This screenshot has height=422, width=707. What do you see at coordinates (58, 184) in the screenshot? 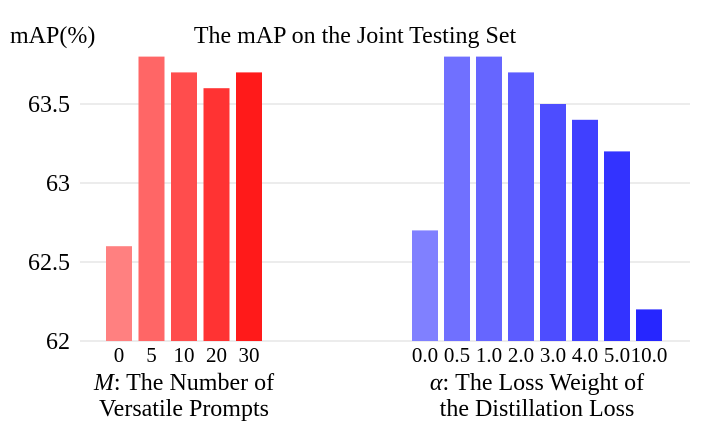
I see `y-tick-label: 63` at bounding box center [58, 184].